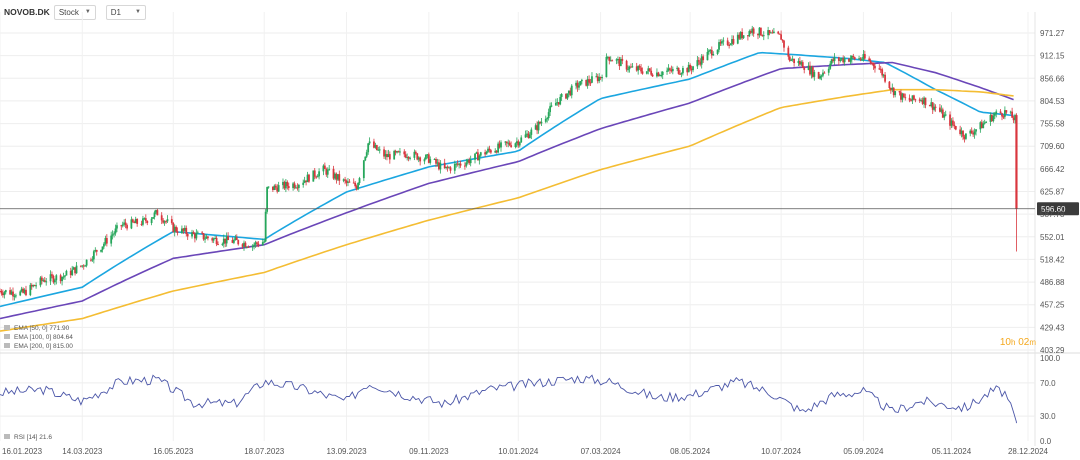 The width and height of the screenshot is (1080, 460). What do you see at coordinates (125, 12) in the screenshot?
I see `timeframe-dropdown: D1 ▼` at bounding box center [125, 12].